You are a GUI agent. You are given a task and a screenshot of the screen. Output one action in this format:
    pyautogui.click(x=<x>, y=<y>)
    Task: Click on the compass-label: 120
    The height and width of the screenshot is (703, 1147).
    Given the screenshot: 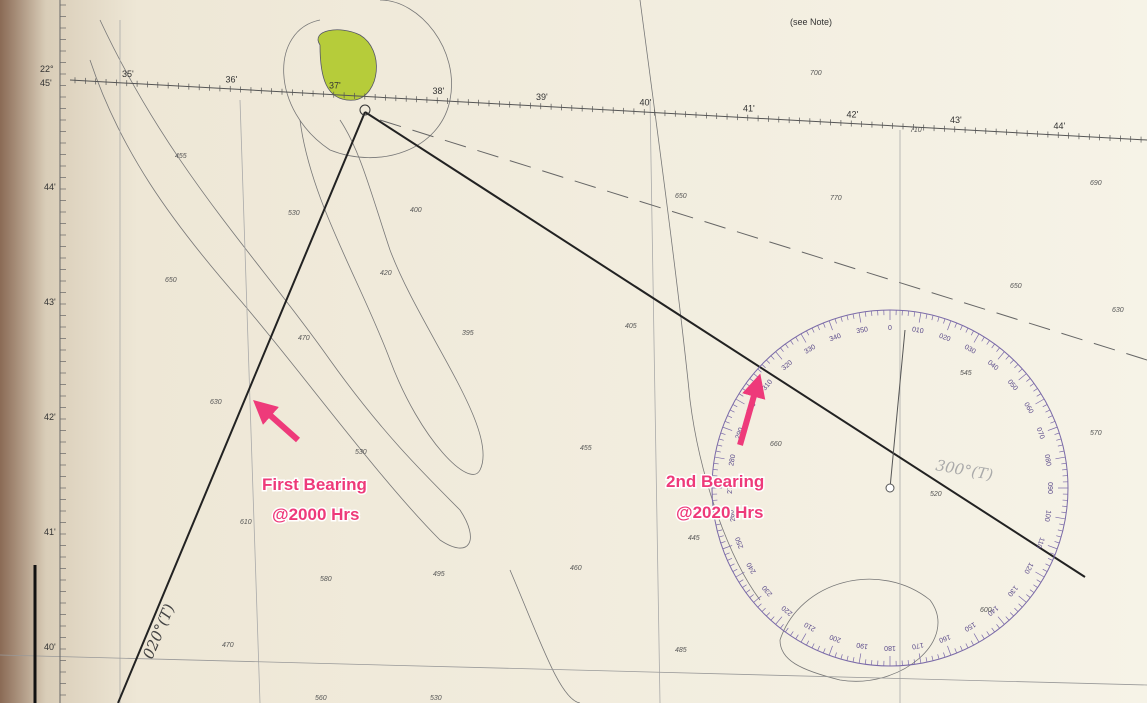 What is the action you would take?
    pyautogui.click(x=1028, y=568)
    